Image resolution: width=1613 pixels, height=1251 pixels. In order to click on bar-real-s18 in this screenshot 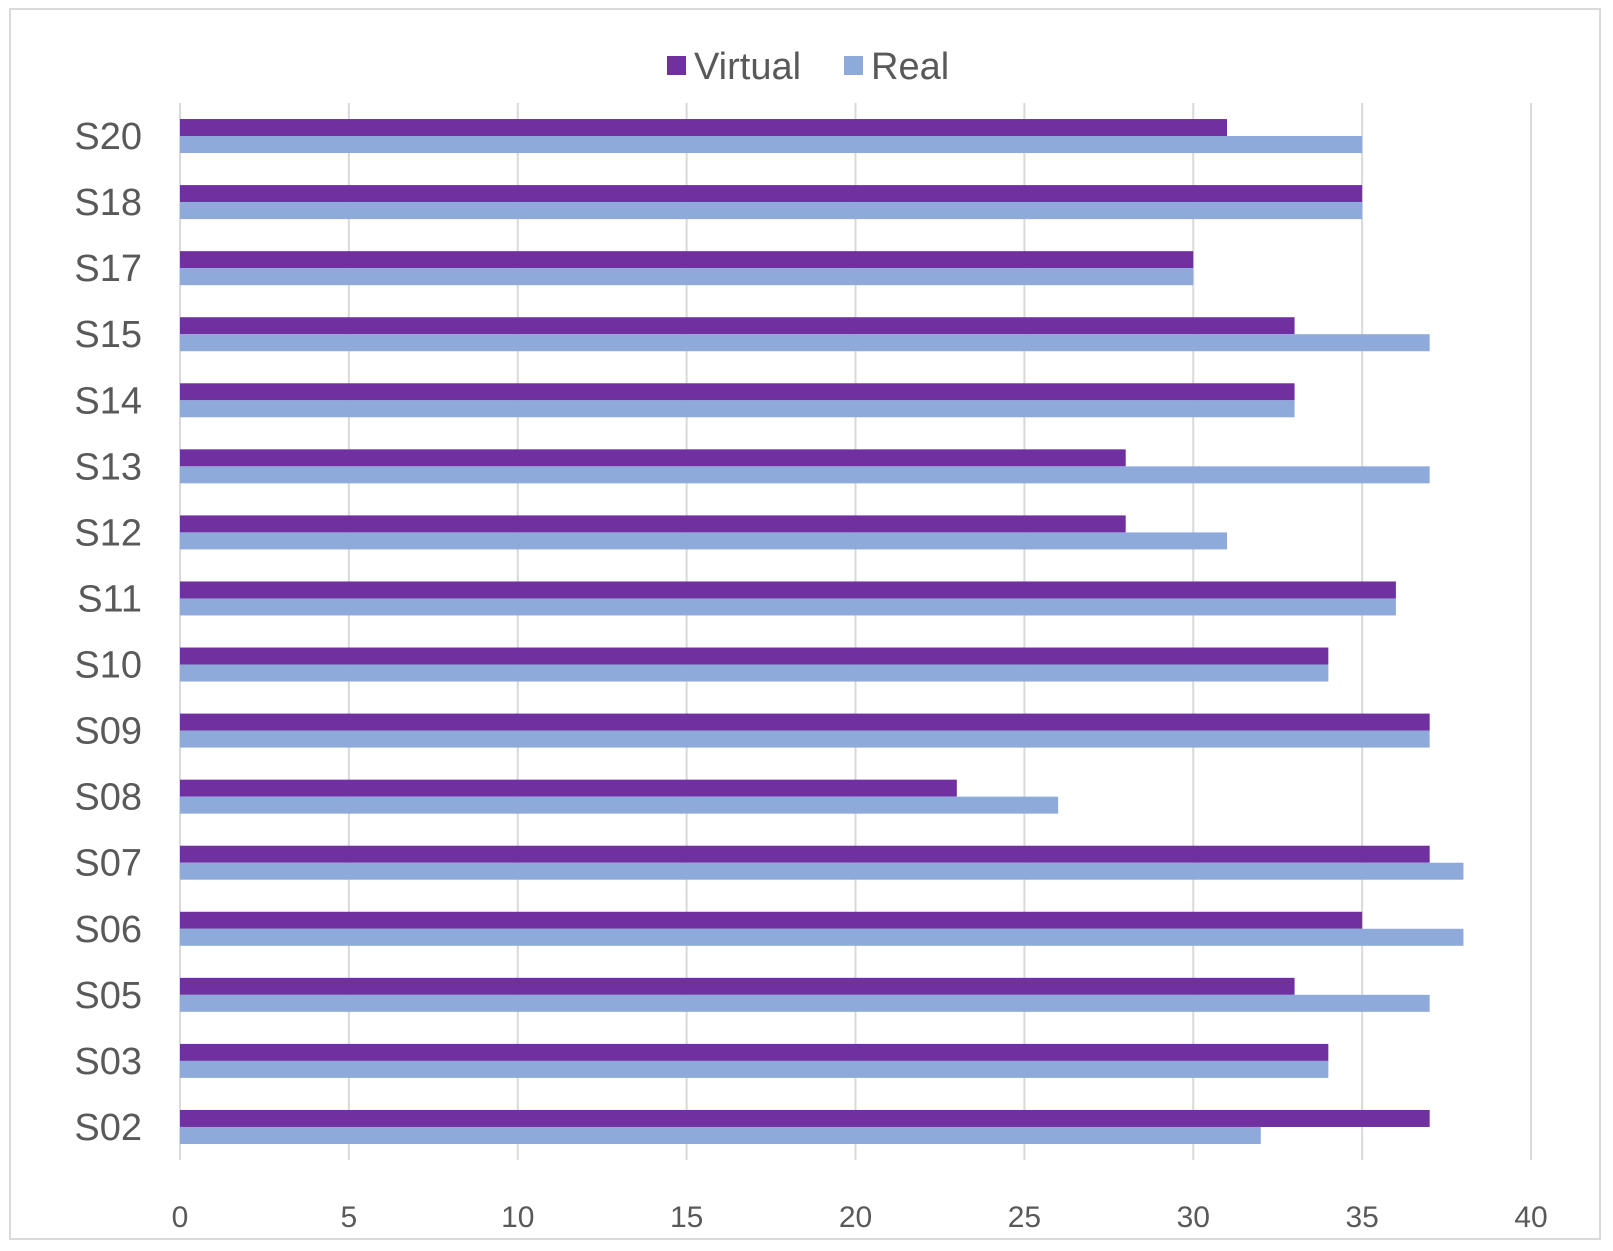, I will do `click(771, 211)`.